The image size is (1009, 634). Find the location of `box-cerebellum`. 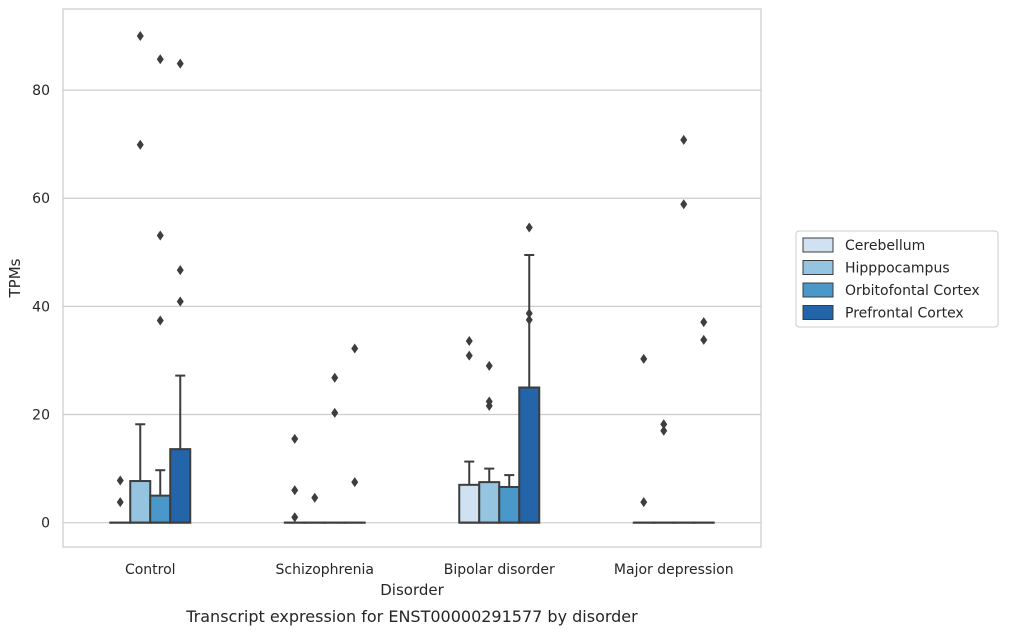

box-cerebellum is located at coordinates (469, 492).